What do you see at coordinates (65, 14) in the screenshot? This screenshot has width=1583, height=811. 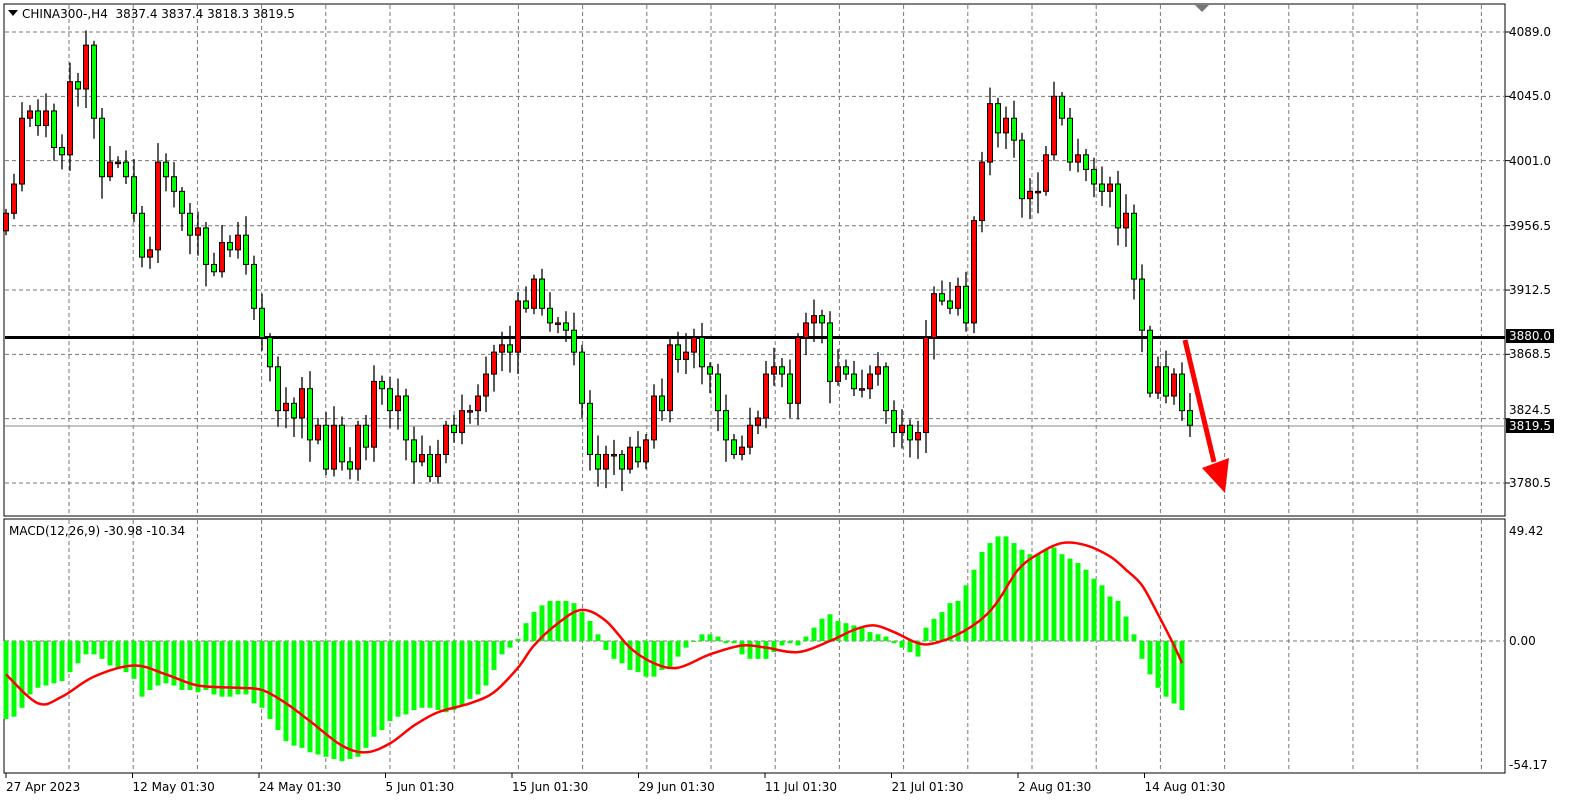 I see `symbol-label: CHINA300-,H4` at bounding box center [65, 14].